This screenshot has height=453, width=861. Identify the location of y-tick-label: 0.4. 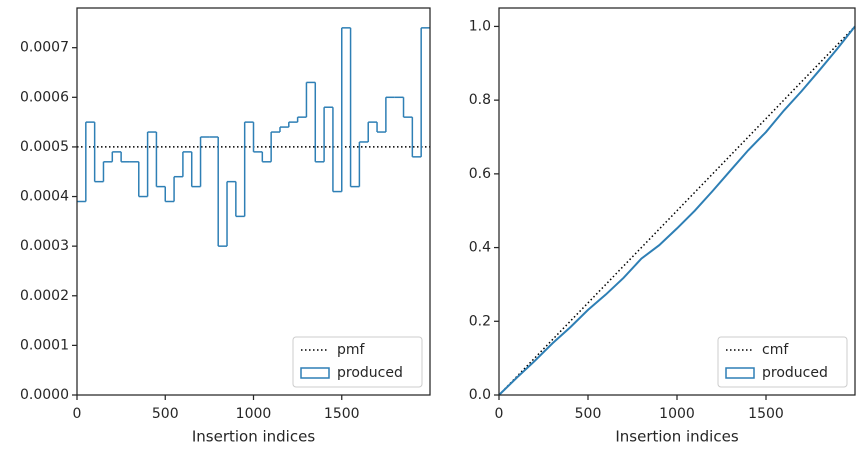
(480, 248).